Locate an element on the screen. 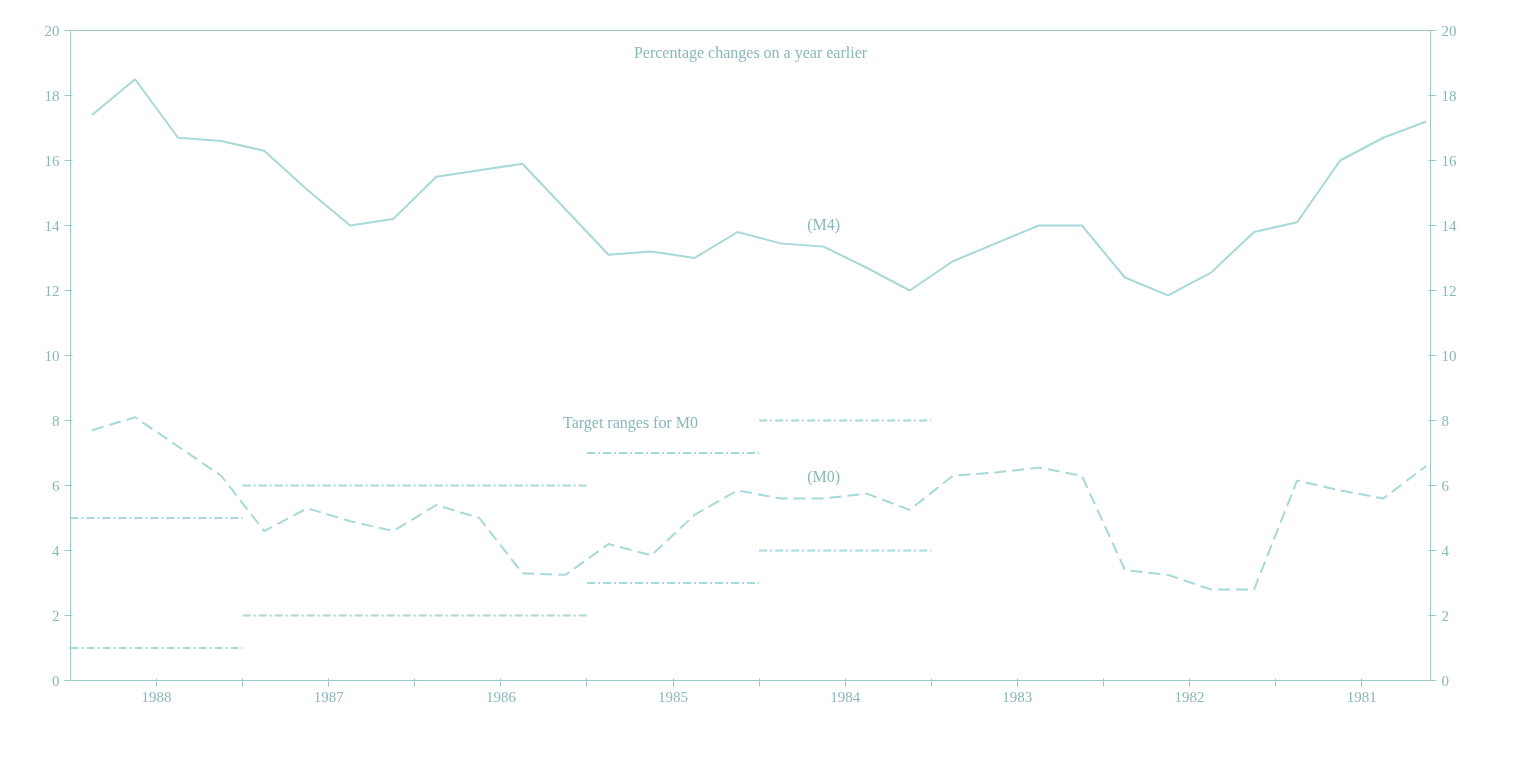  y-tick-label: 10 is located at coordinates (52, 355).